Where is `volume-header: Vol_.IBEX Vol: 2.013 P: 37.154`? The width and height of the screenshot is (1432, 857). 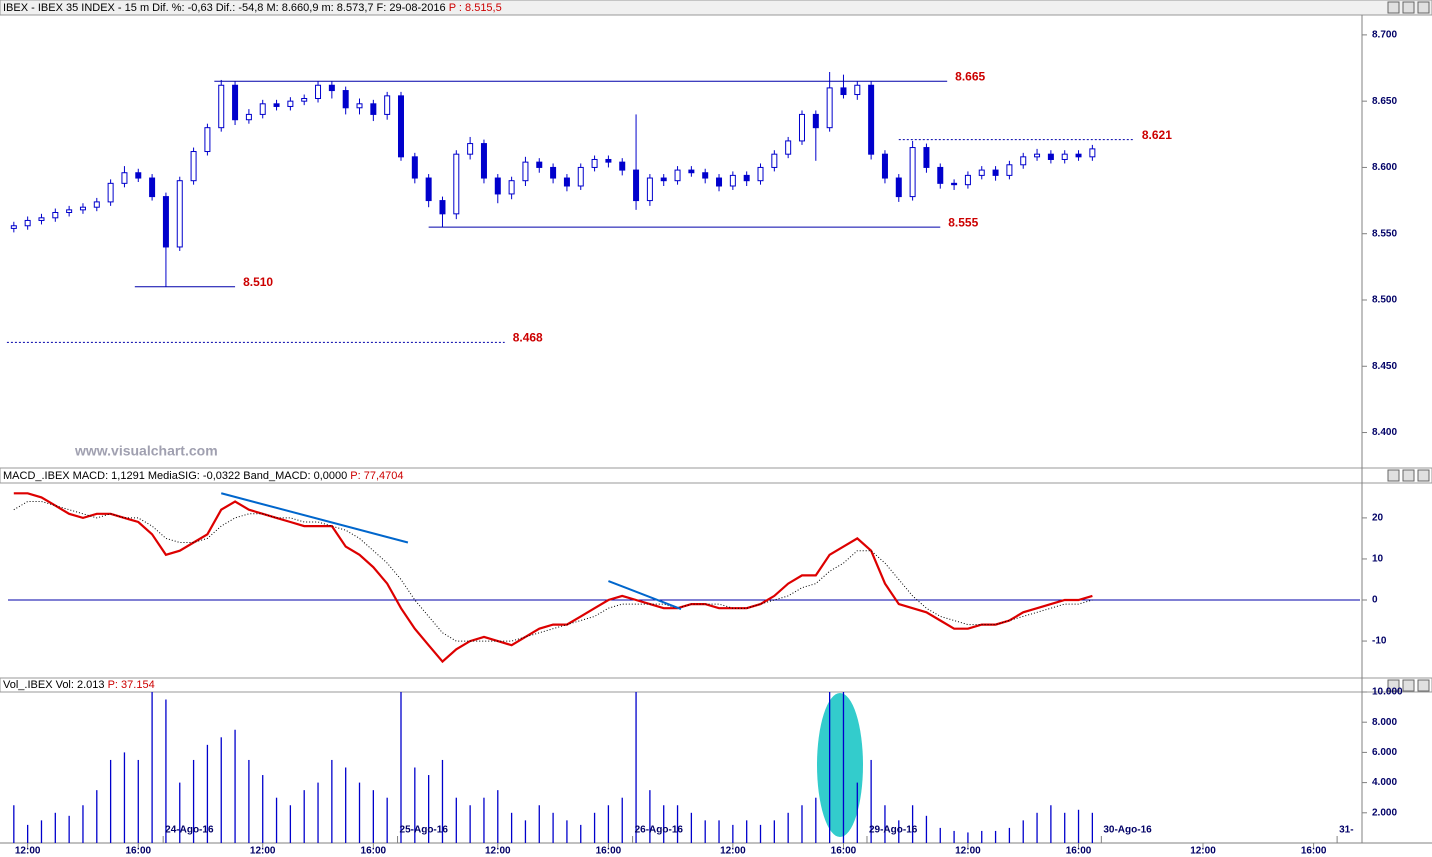 volume-header: Vol_.IBEX Vol: 2.013 P: 37.154 is located at coordinates (79, 685).